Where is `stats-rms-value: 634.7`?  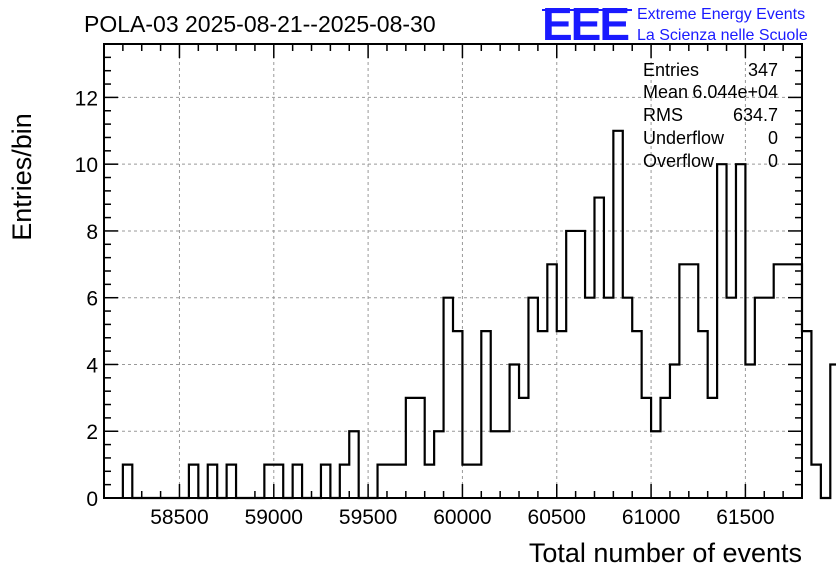 stats-rms-value: 634.7 is located at coordinates (755, 115).